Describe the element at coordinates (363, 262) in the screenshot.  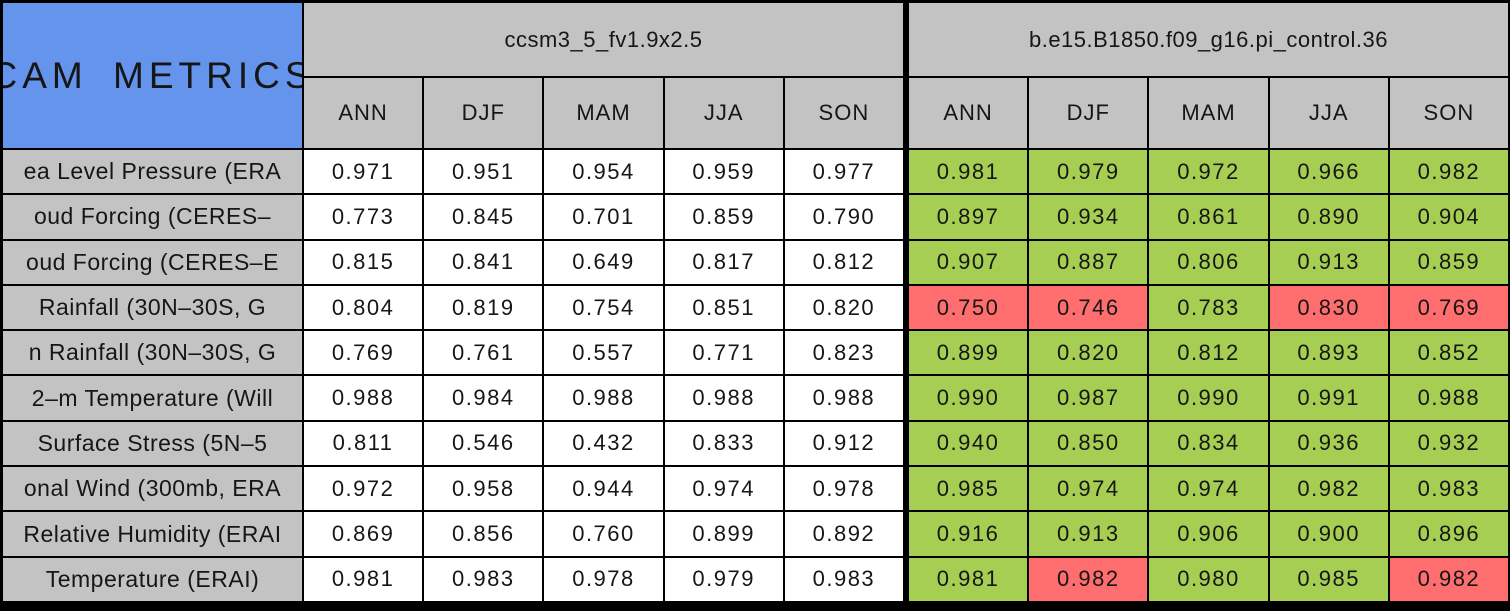
I see `value-cell-model1: 0.815` at that location.